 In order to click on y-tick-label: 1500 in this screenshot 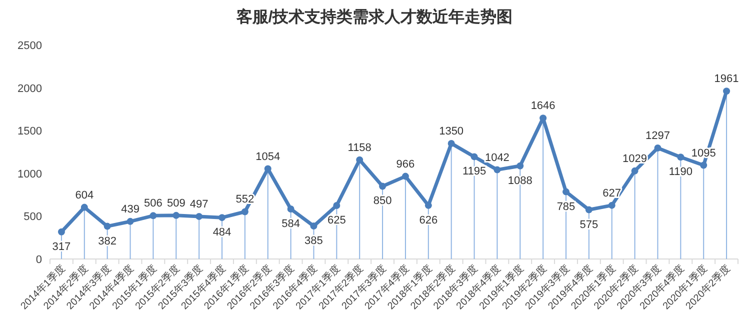, I will do `click(30, 132)`.